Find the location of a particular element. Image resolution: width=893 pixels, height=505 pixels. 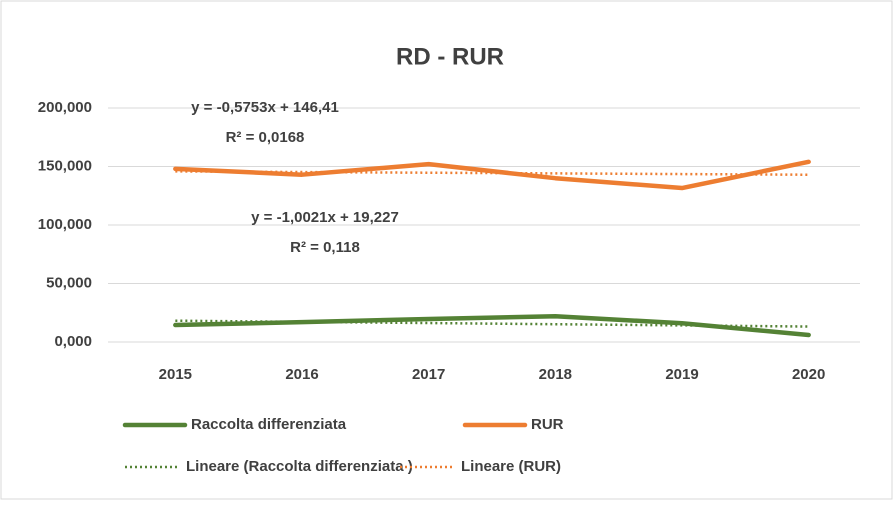

x-tick-label: 2015 is located at coordinates (175, 374).